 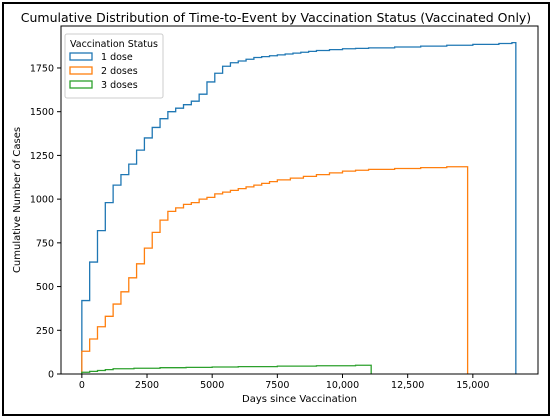 What do you see at coordinates (42, 156) in the screenshot?
I see `y-tick-label: 1250` at bounding box center [42, 156].